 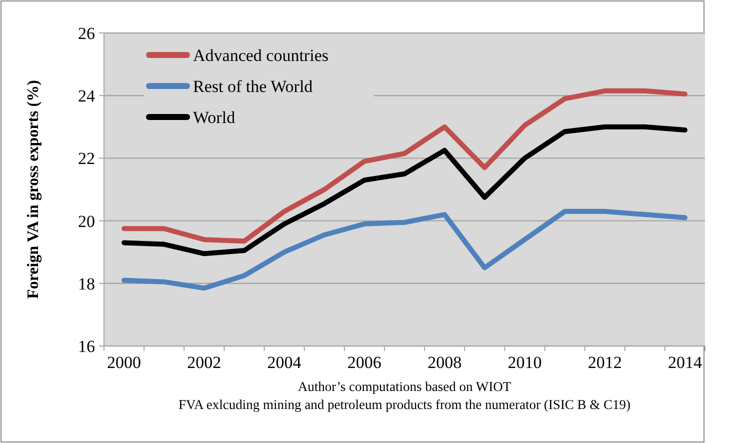 I want to click on x-tick-label: 2002, so click(x=204, y=362).